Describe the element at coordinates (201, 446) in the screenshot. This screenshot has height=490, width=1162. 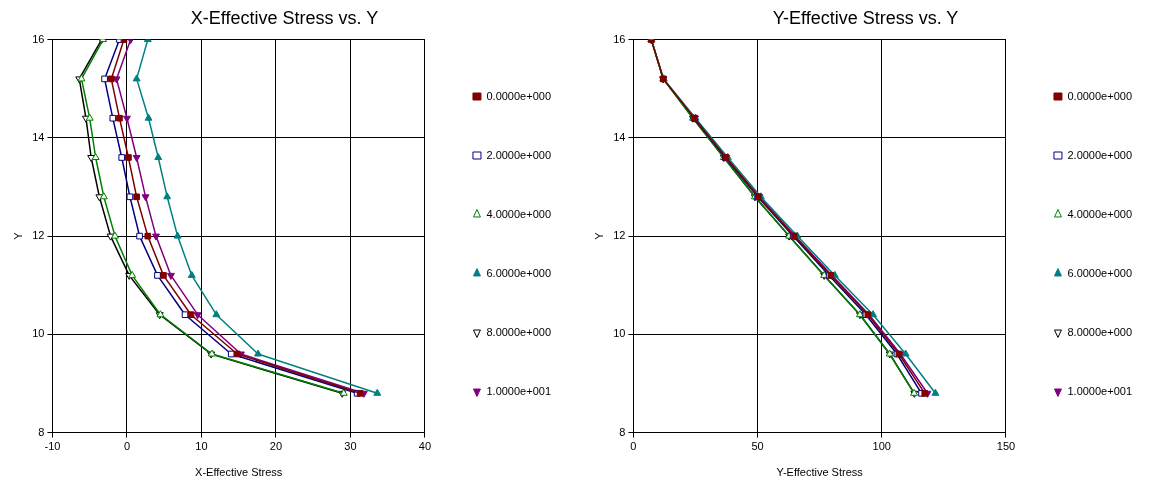
I see `x-tick-label: 10` at that location.